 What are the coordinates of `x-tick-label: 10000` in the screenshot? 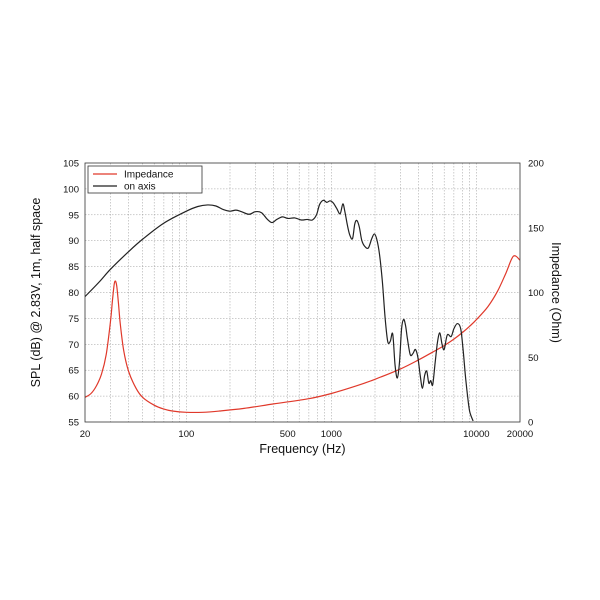 It's located at (476, 434).